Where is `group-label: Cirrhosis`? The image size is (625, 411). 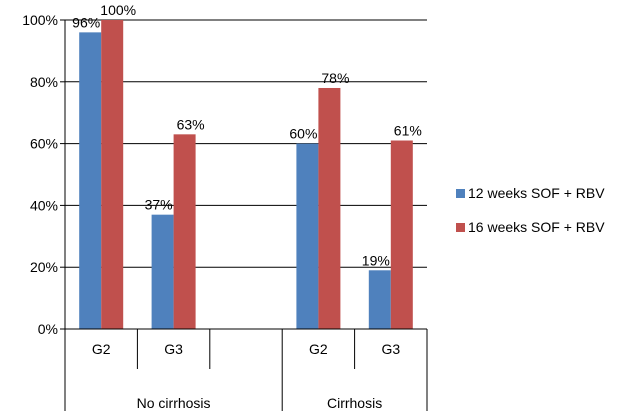
group-label: Cirrhosis is located at coordinates (354, 403).